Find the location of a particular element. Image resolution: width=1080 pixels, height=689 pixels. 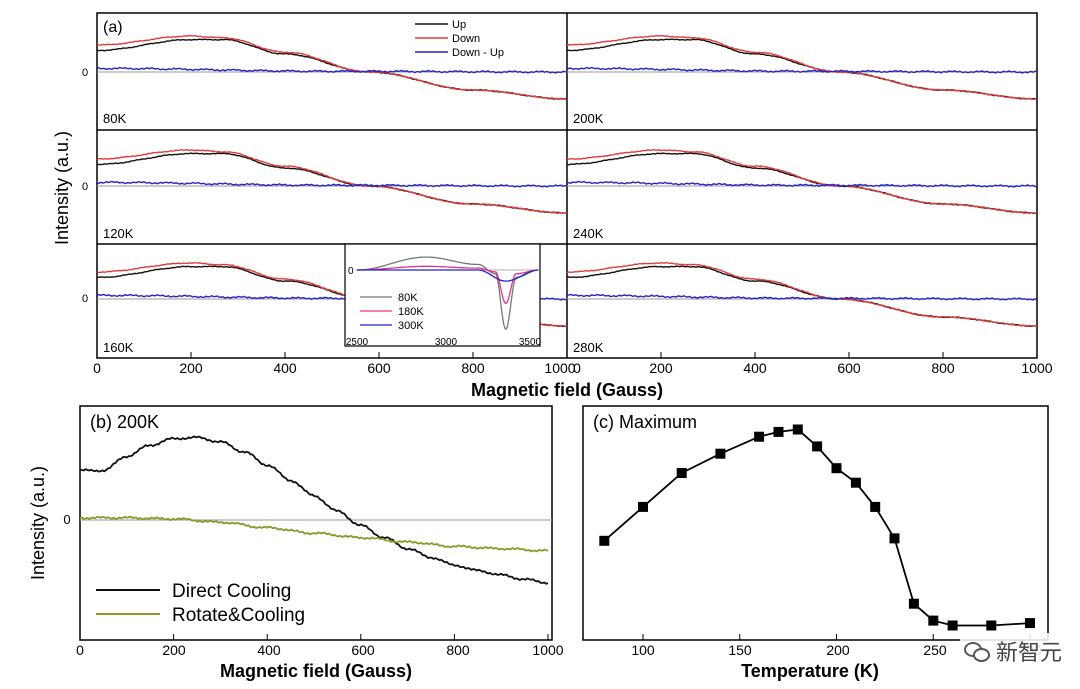

inset-tick-label: 3000 is located at coordinates (446, 342).